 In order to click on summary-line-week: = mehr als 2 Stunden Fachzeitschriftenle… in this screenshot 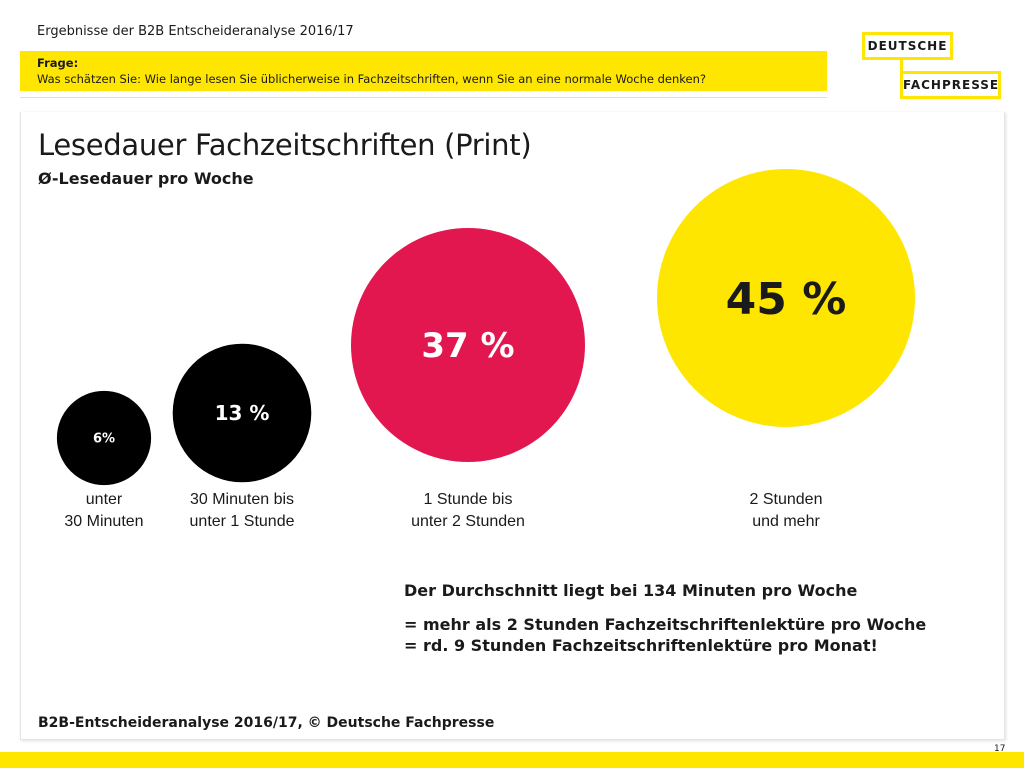, I will do `click(665, 624)`.